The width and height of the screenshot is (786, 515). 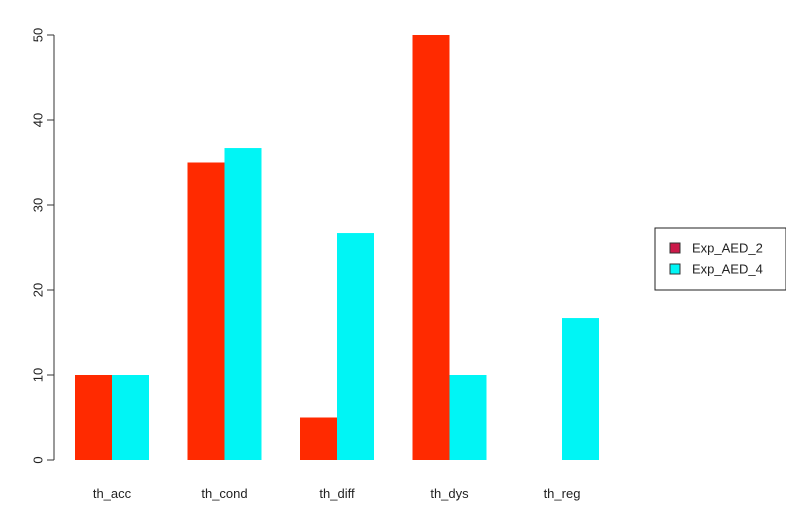 I want to click on legend-label: Exp_AED_2, so click(x=727, y=248).